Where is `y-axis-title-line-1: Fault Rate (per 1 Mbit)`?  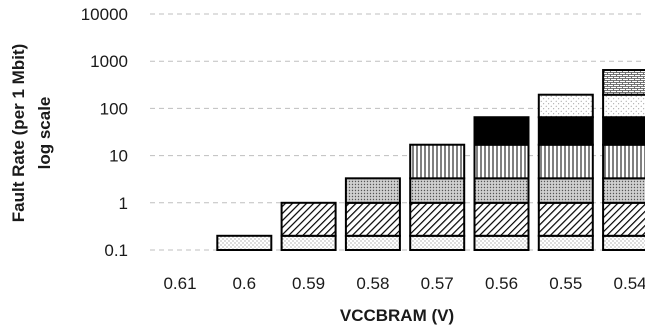
y-axis-title-line-1: Fault Rate (per 1 Mbit) is located at coordinates (18, 133).